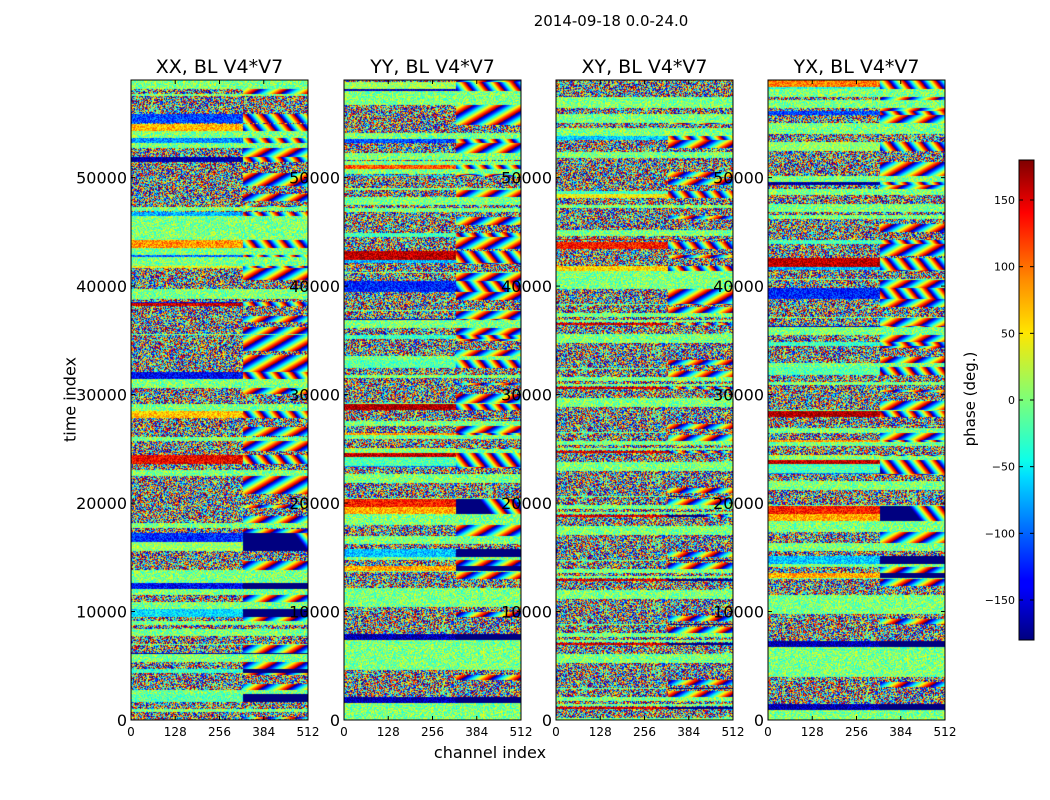  Describe the element at coordinates (644, 67) in the screenshot. I see `panel-title-3: XY, BL V4*V7` at that location.